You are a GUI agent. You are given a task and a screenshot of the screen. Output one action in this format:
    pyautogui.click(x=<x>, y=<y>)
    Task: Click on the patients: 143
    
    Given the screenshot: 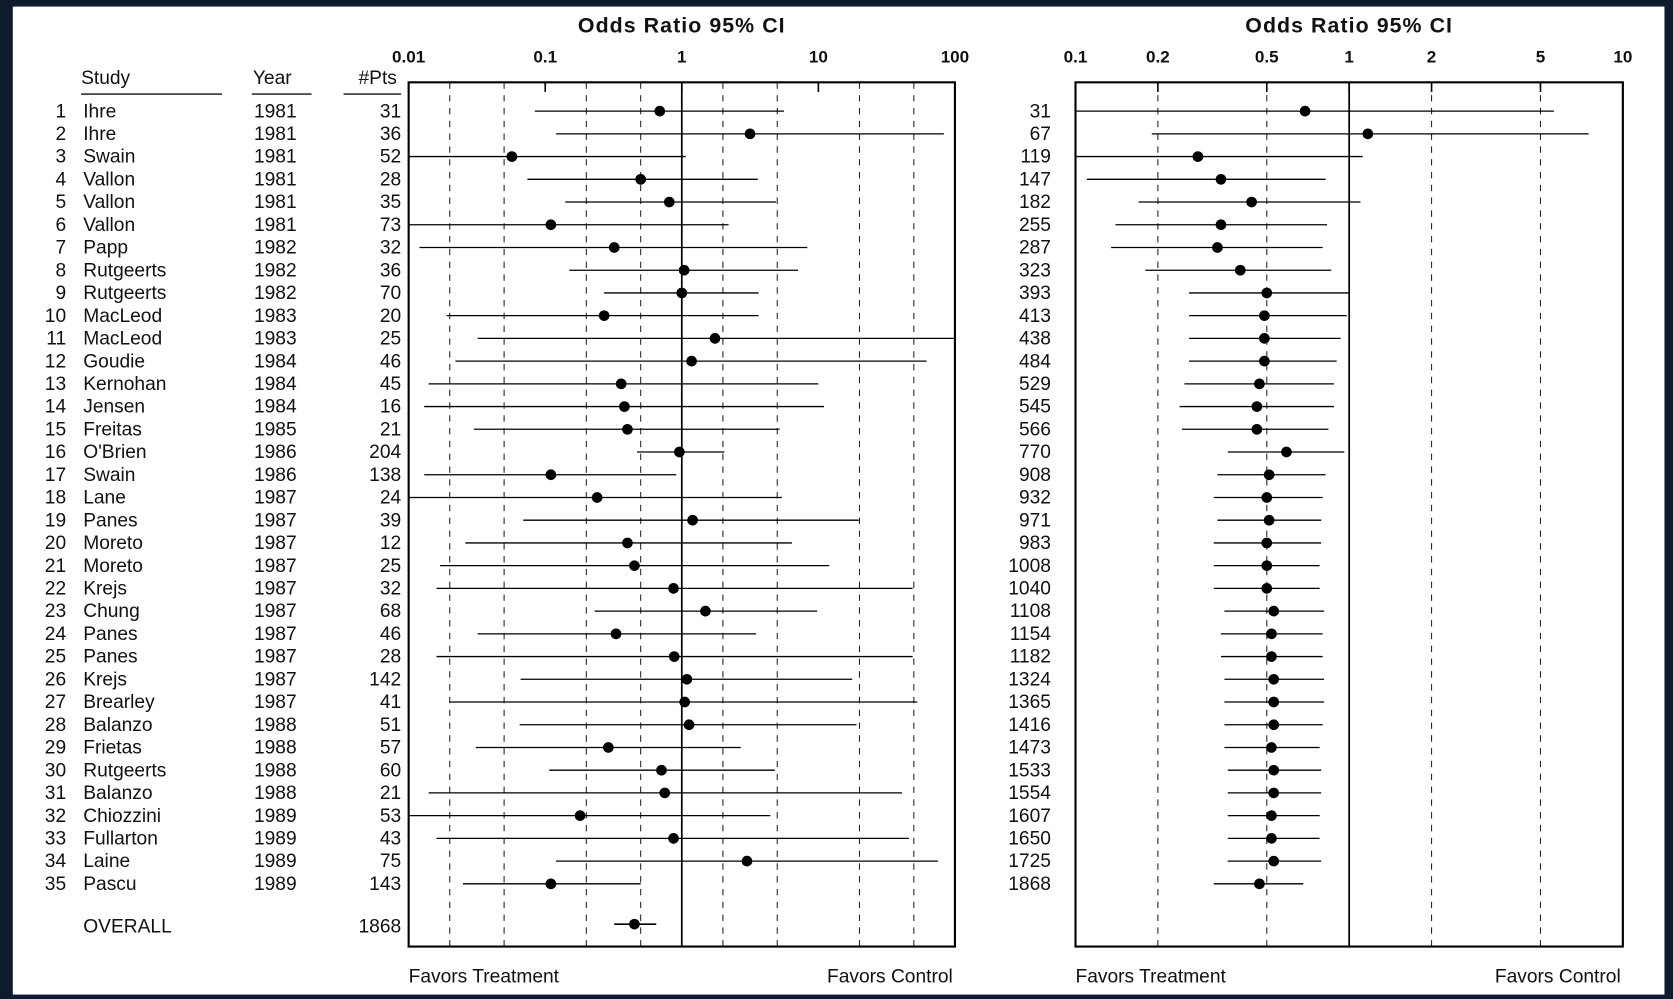 What is the action you would take?
    pyautogui.click(x=385, y=884)
    